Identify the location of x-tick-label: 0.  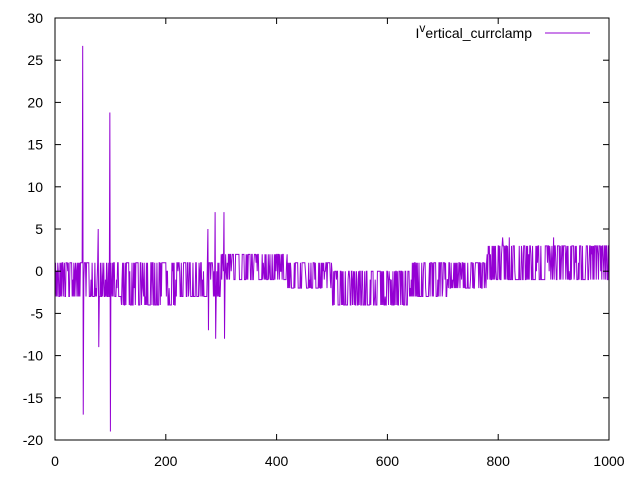
(55, 461).